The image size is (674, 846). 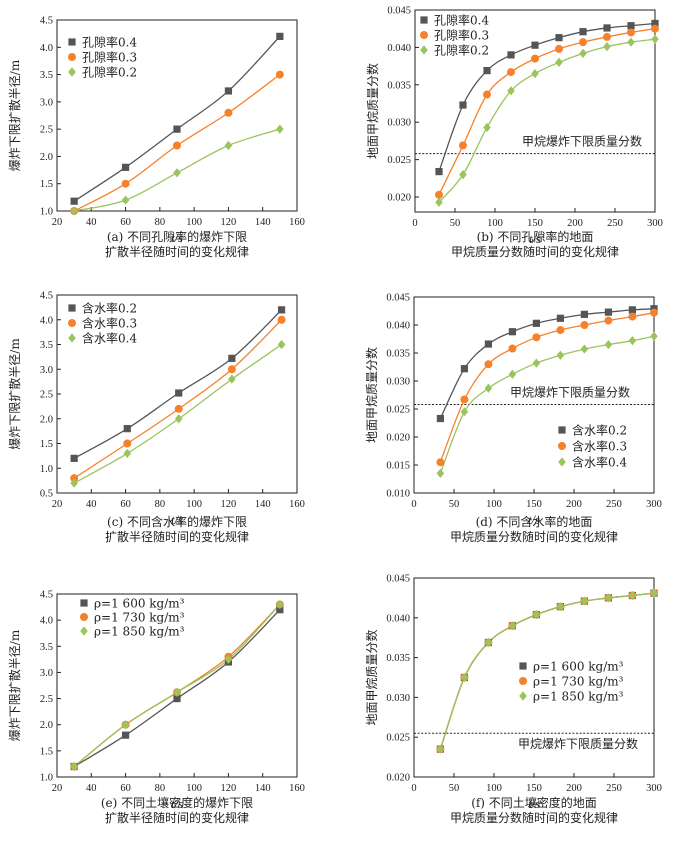 I want to click on x-axis-label: t/s, so click(x=534, y=804).